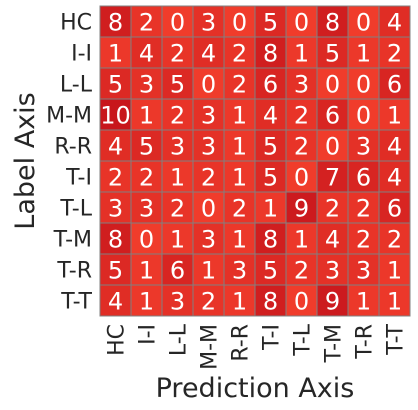  I want to click on x-tick-label: I-I, so click(148, 334).